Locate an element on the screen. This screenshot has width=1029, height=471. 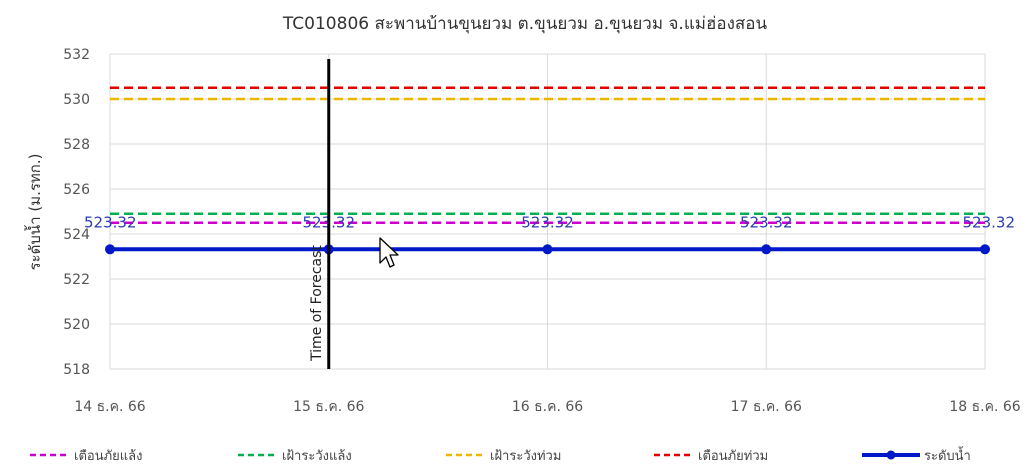
x-tick-label: 15 ธ.ค. 66 is located at coordinates (328, 407).